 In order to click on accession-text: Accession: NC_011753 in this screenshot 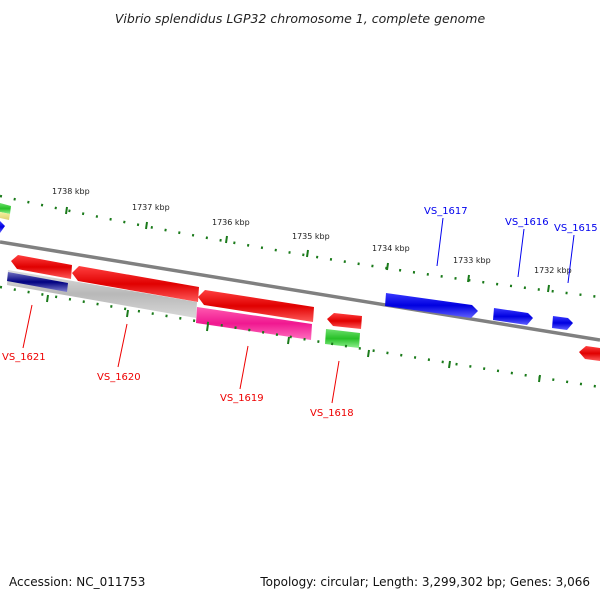, I will do `click(77, 582)`.